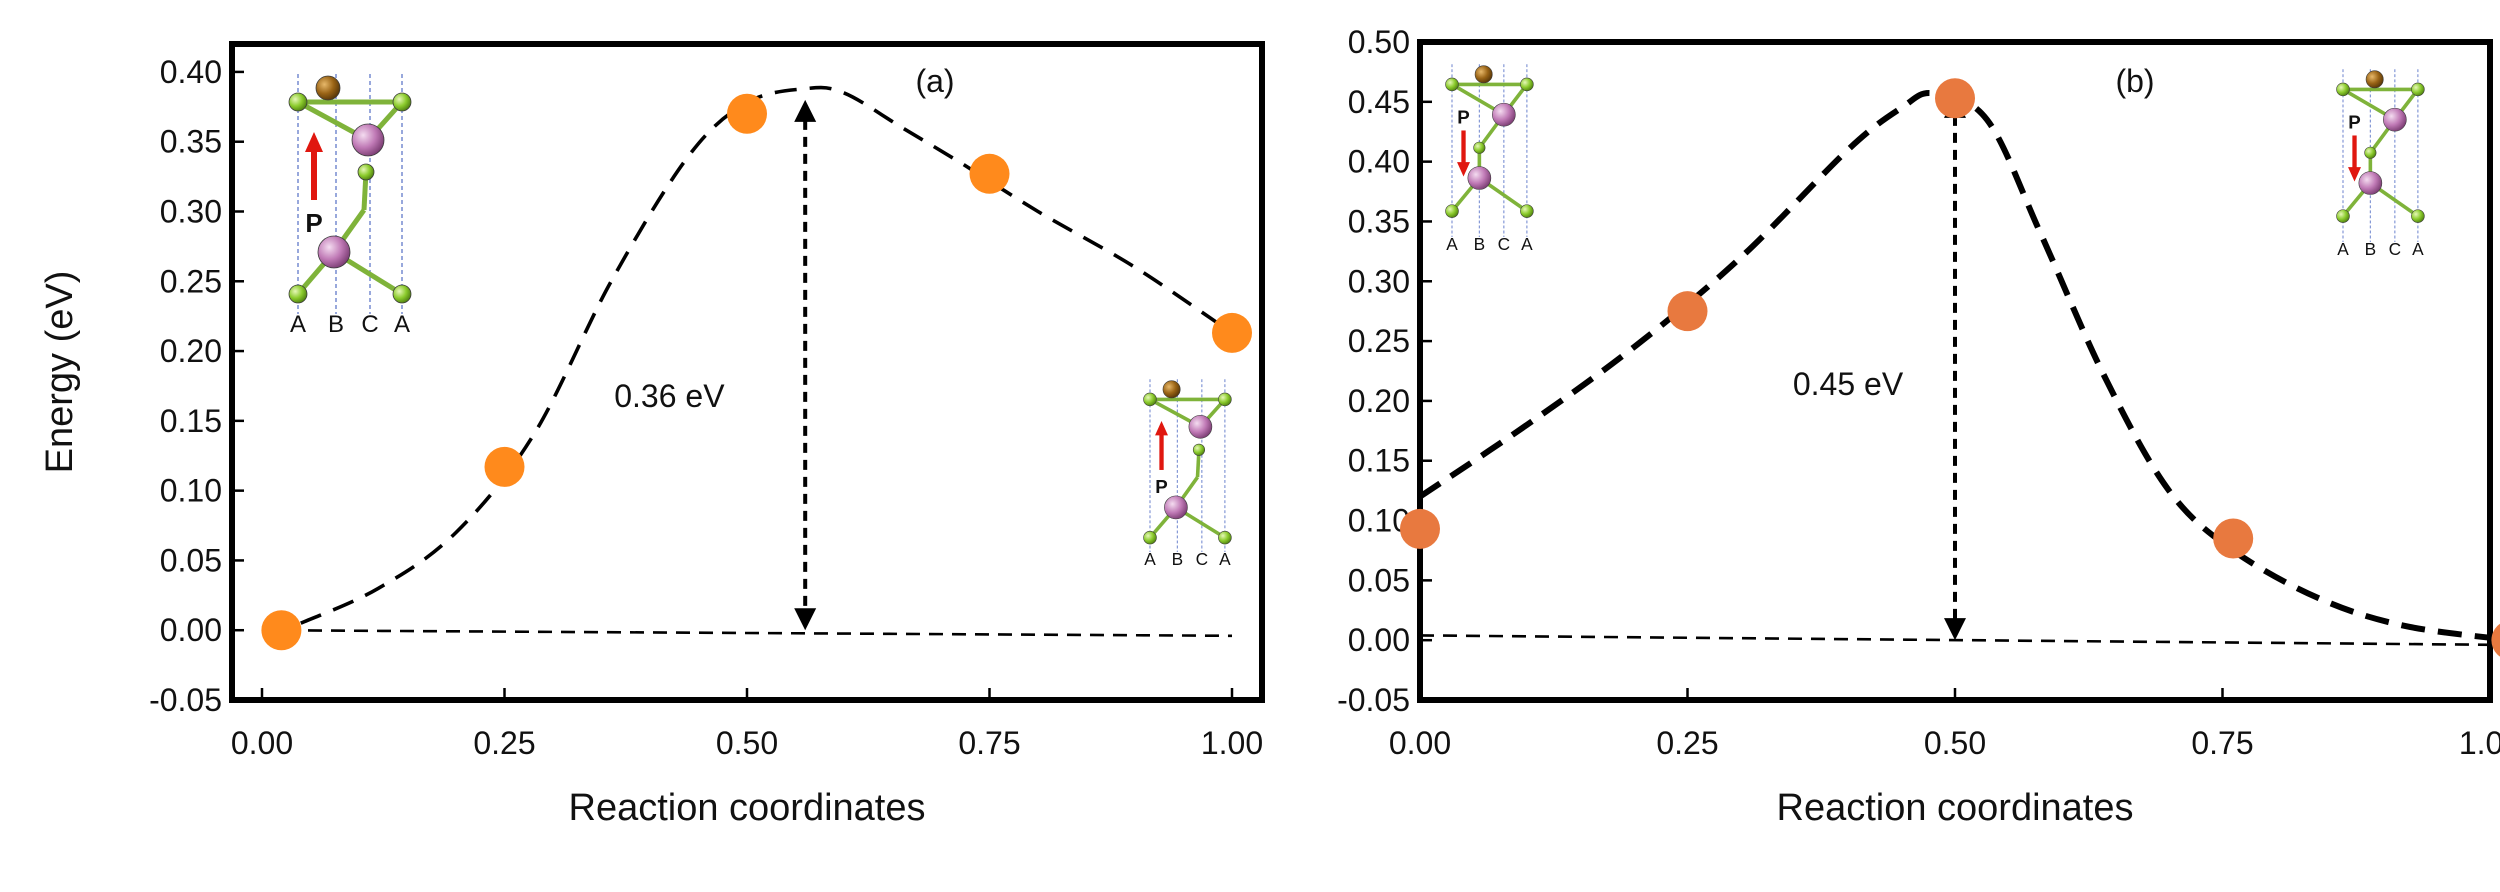  I want to click on barrier-label: 0.45 eV, so click(1848, 384).